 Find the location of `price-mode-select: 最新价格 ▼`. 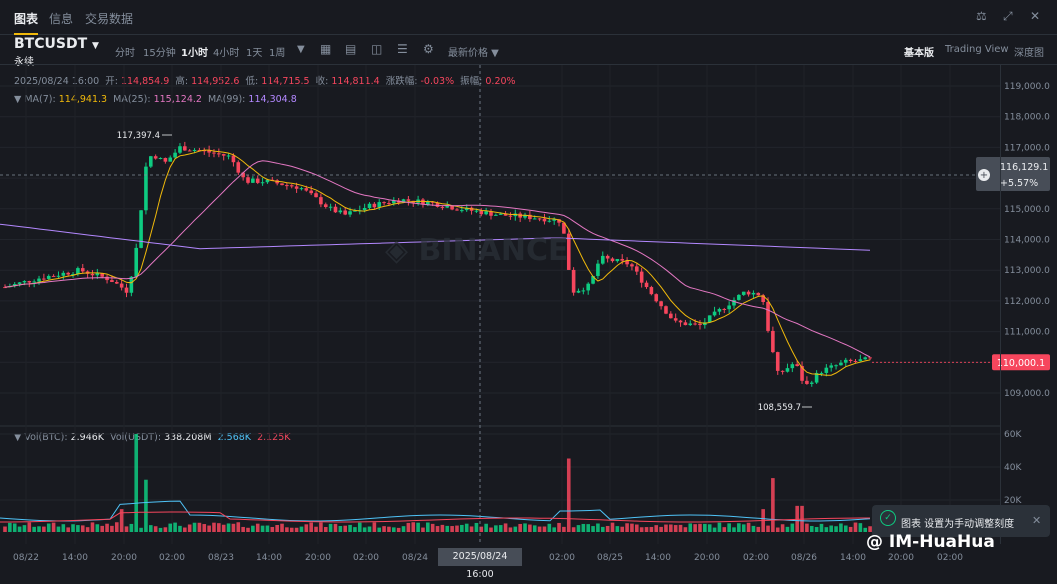

price-mode-select: 最新价格 ▼ is located at coordinates (473, 53).